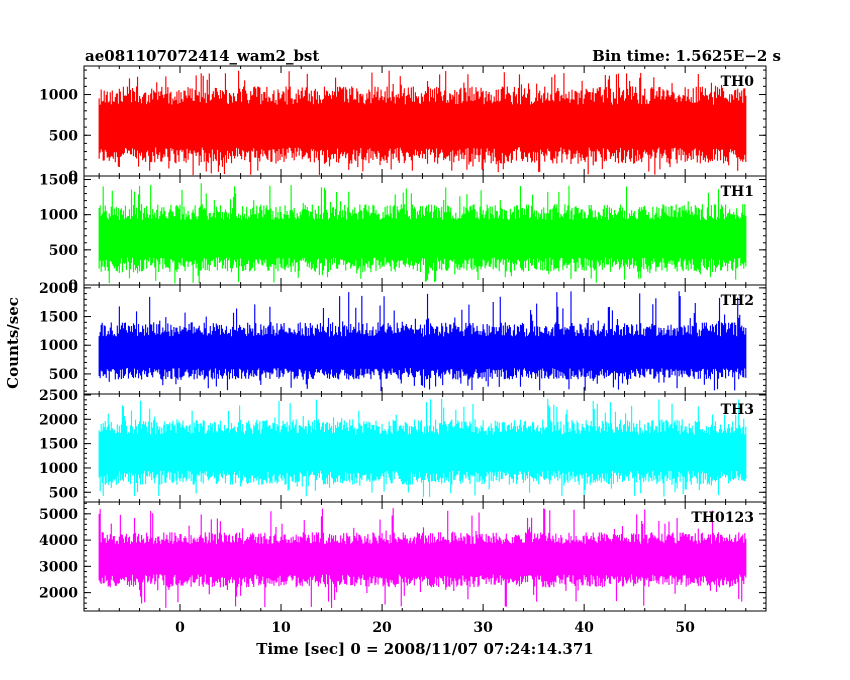 Image resolution: width=850 pixels, height=680 pixels. I want to click on series-label: TH0123, so click(722, 518).